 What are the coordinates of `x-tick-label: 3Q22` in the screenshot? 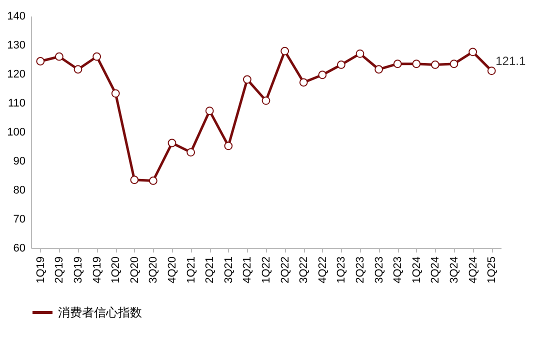 It's located at (304, 270).